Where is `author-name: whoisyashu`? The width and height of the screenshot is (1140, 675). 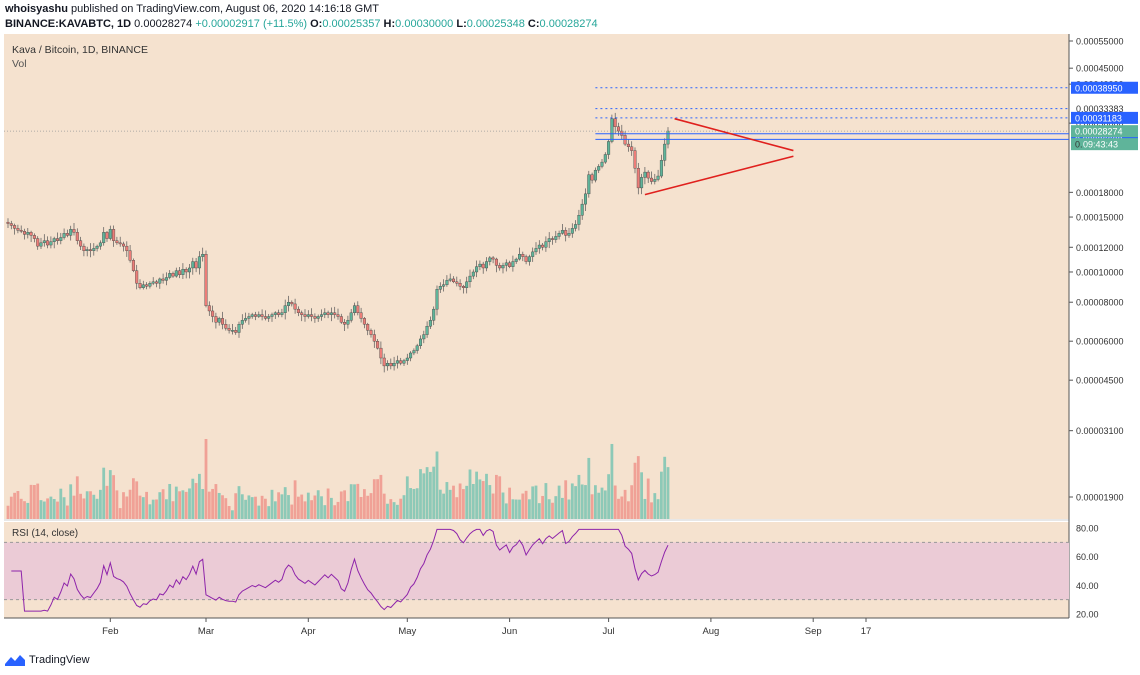
author-name: whoisyashu is located at coordinates (36, 9).